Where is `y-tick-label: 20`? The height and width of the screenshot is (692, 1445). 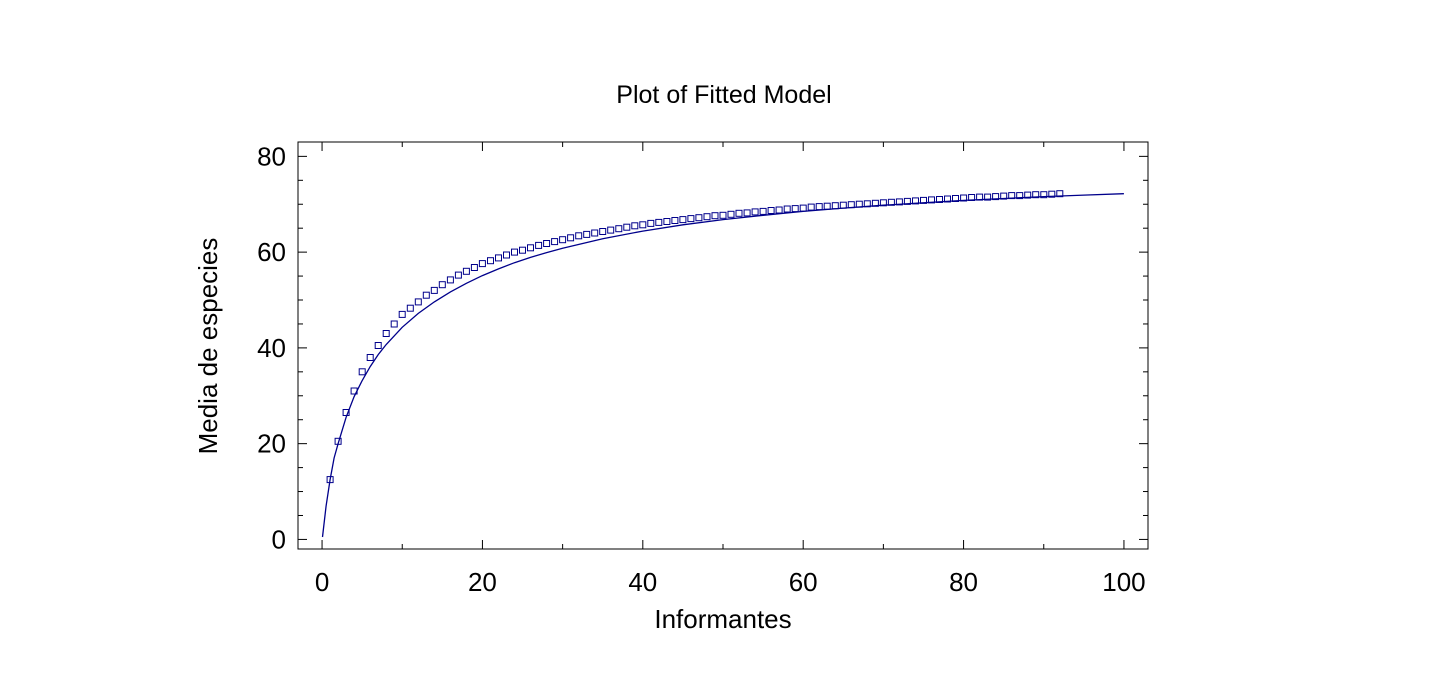
y-tick-label: 20 is located at coordinates (271, 444).